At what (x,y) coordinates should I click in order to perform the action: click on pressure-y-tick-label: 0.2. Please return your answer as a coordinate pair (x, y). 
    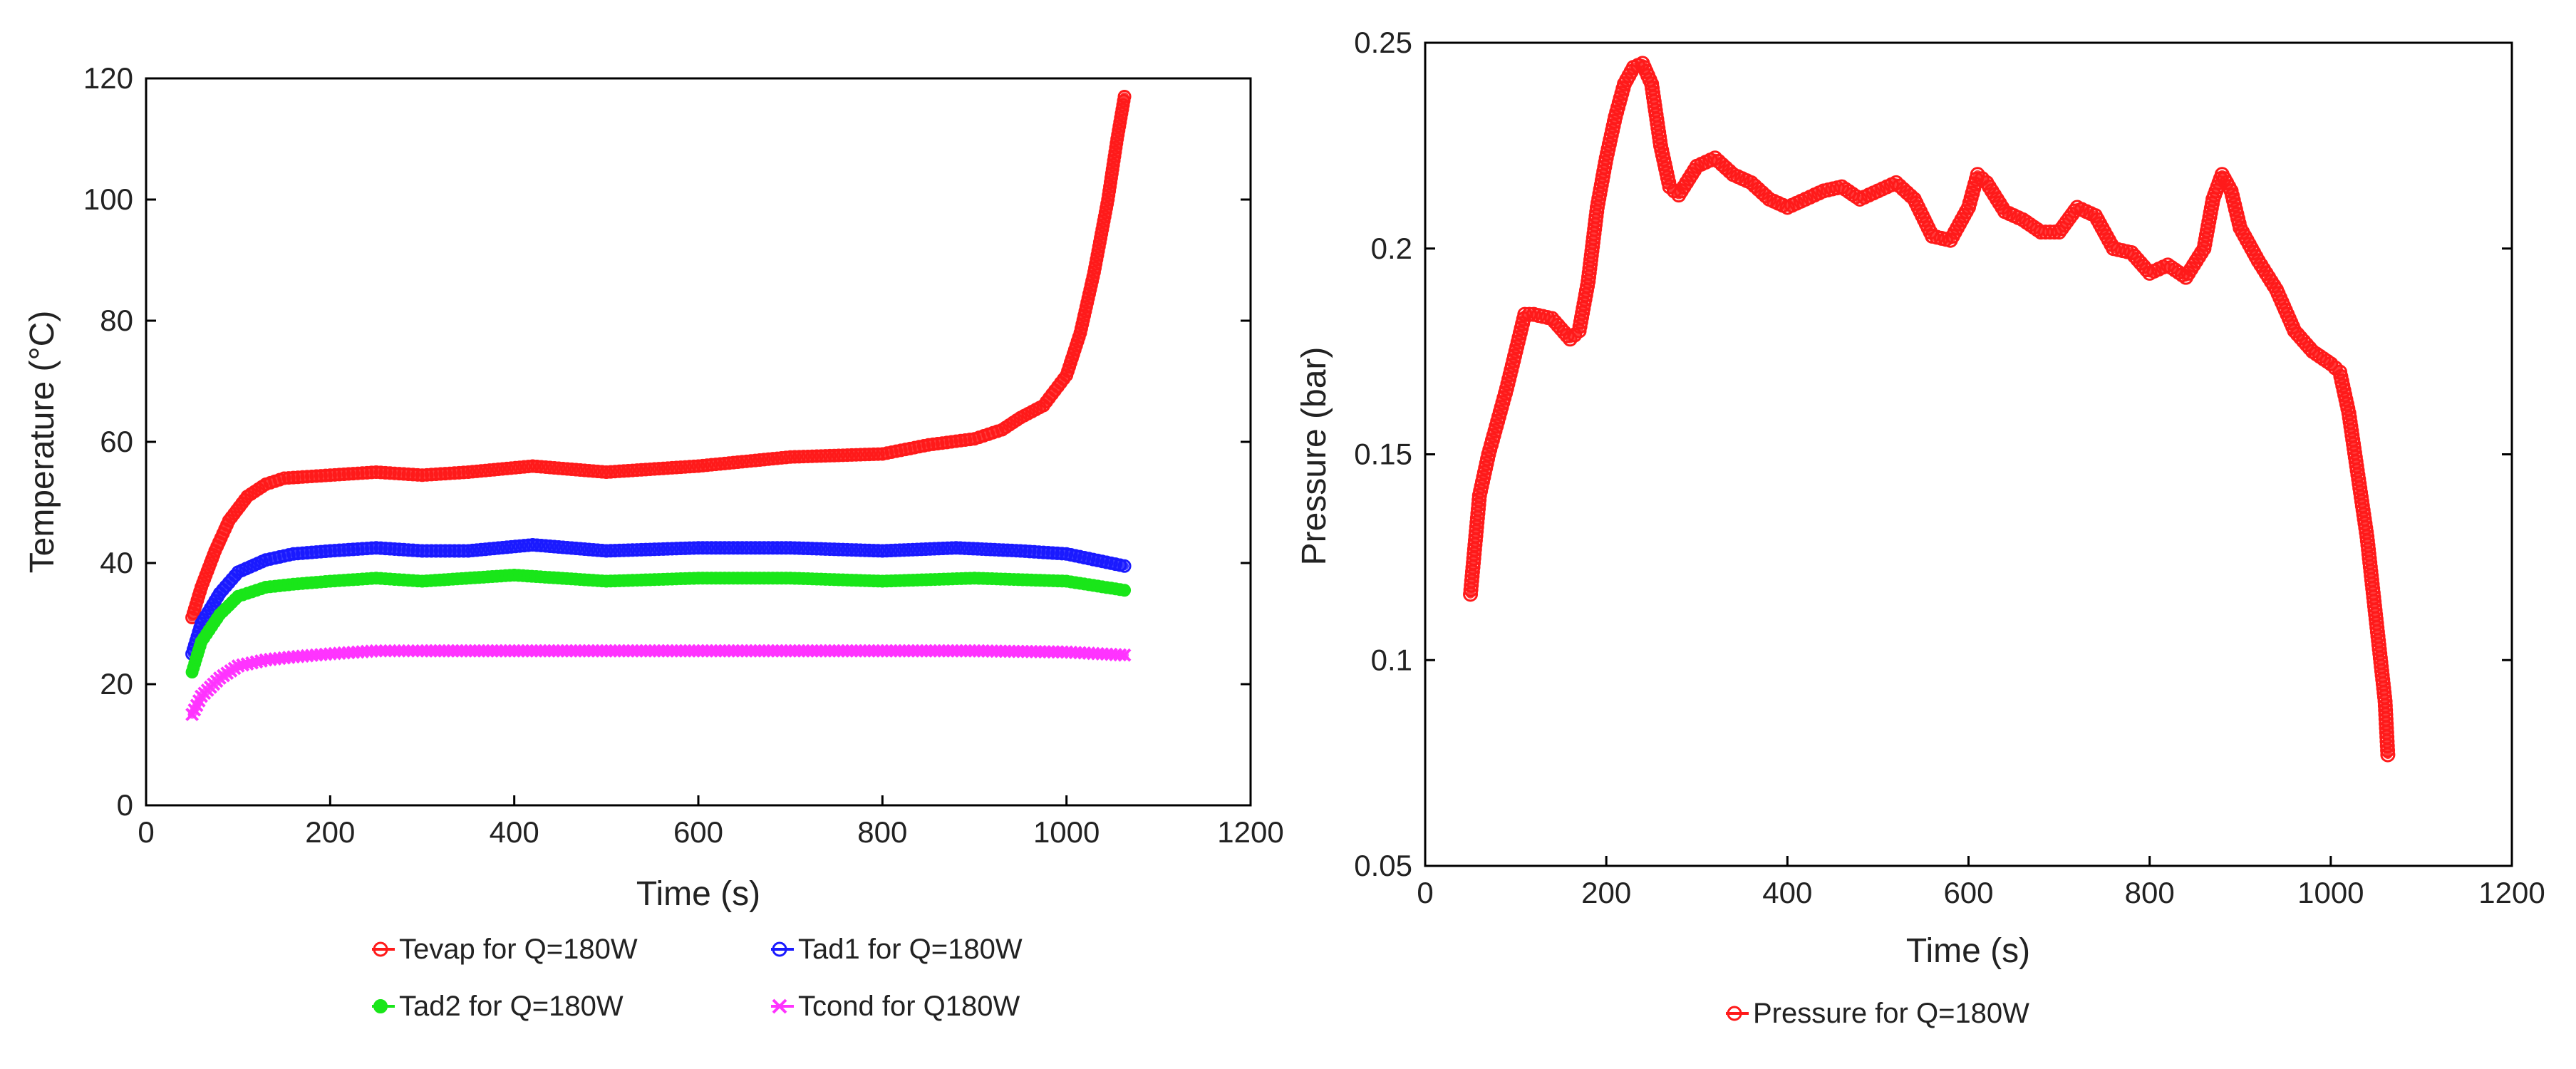
    Looking at the image, I should click on (1391, 249).